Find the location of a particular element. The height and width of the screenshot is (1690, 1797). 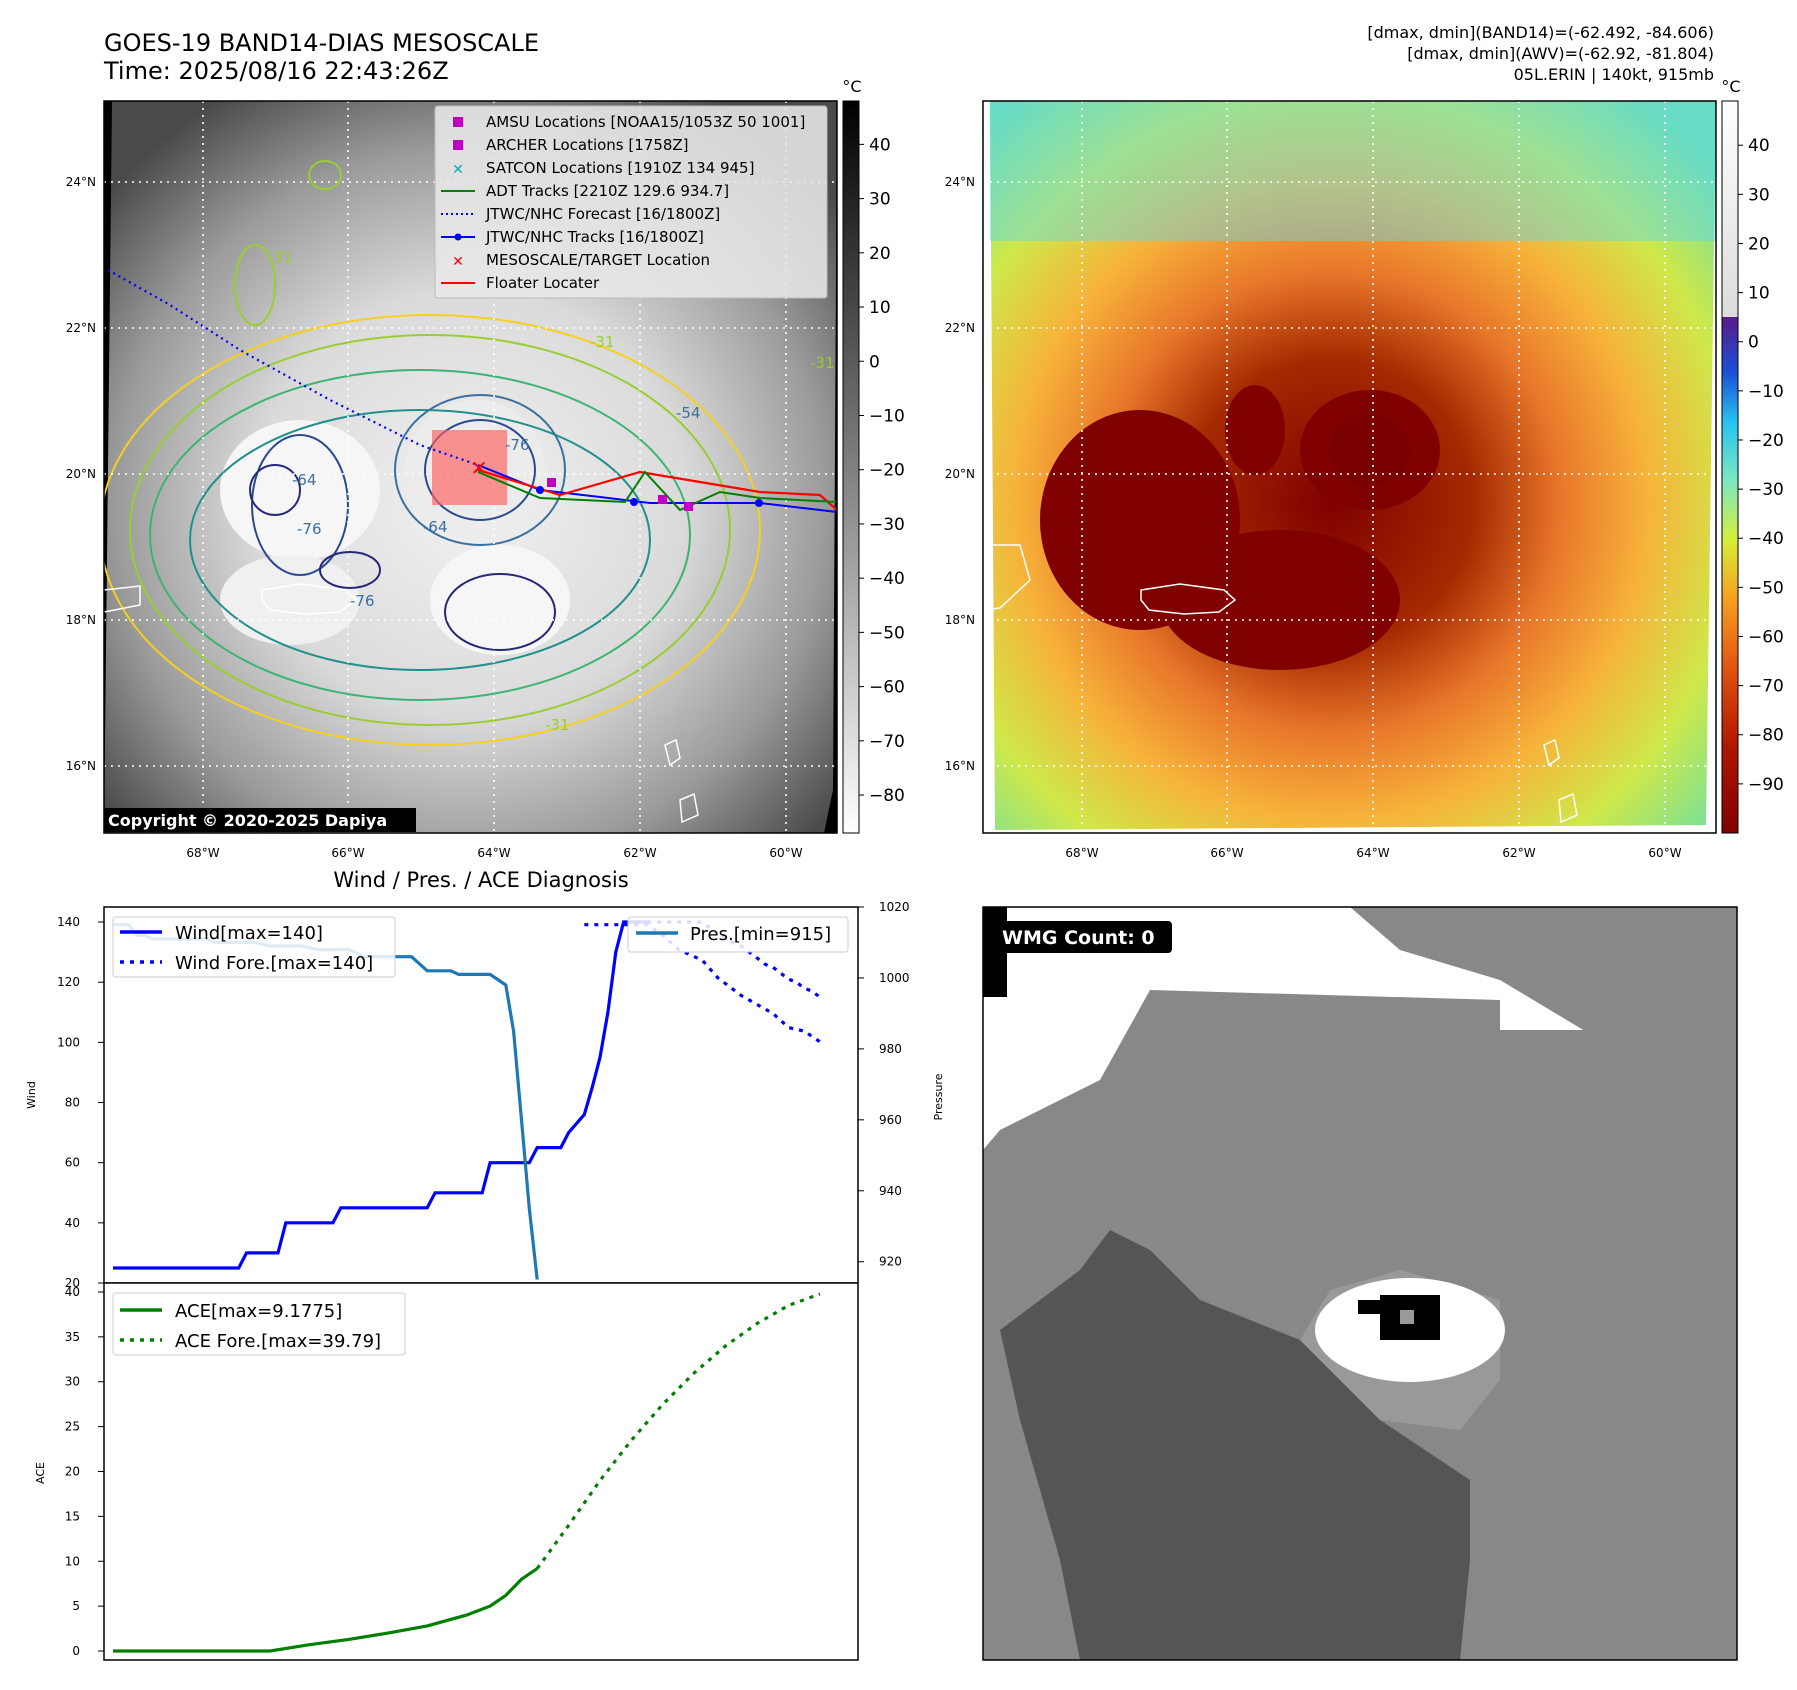

colorbar-tick-label: −50 is located at coordinates (887, 633).